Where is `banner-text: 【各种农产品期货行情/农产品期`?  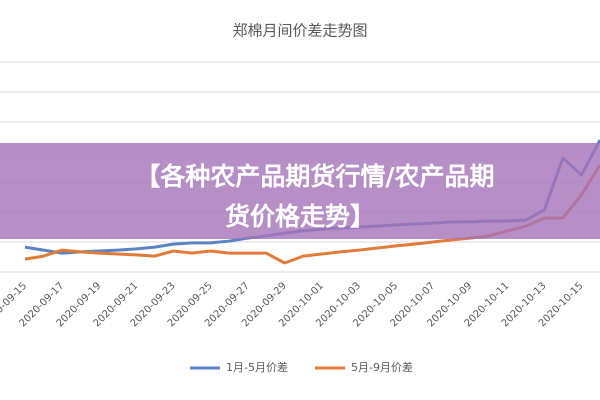 banner-text: 【各种农产品期货行情/农产品期 is located at coordinates (314, 176).